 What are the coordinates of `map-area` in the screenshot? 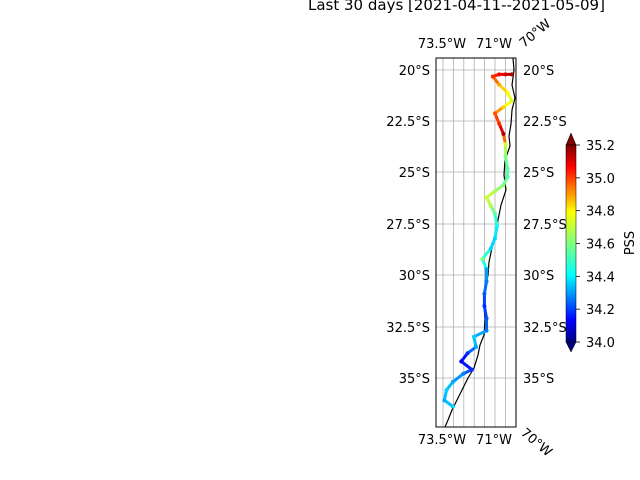 It's located at (476, 242).